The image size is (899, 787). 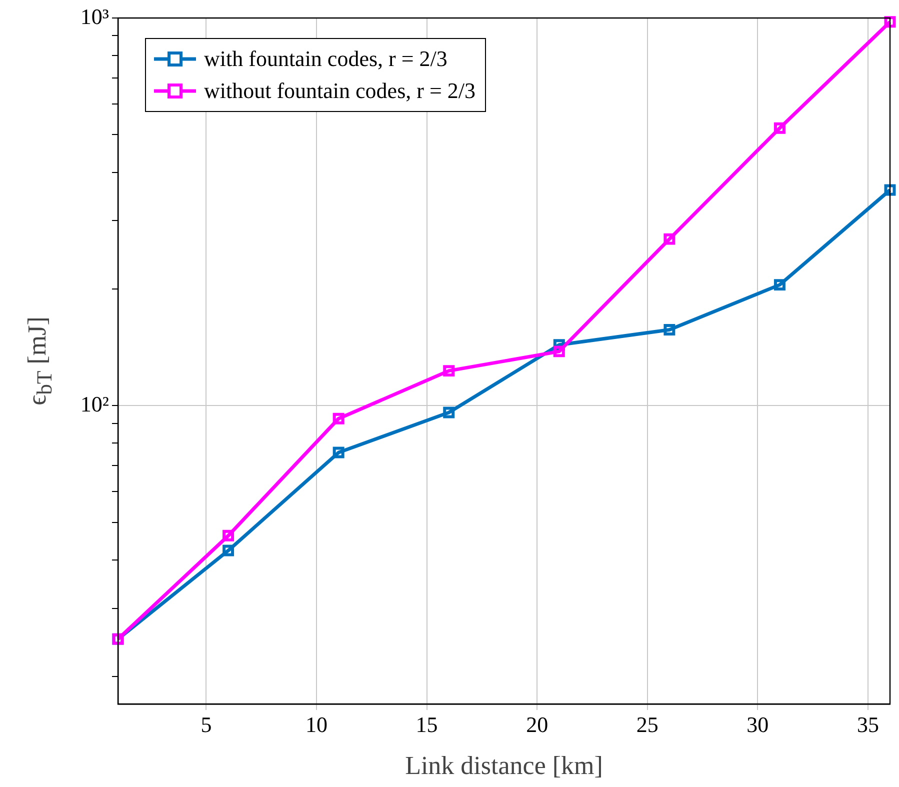 I want to click on legend-label: with fountain codes, r = 2/3, so click(x=326, y=59).